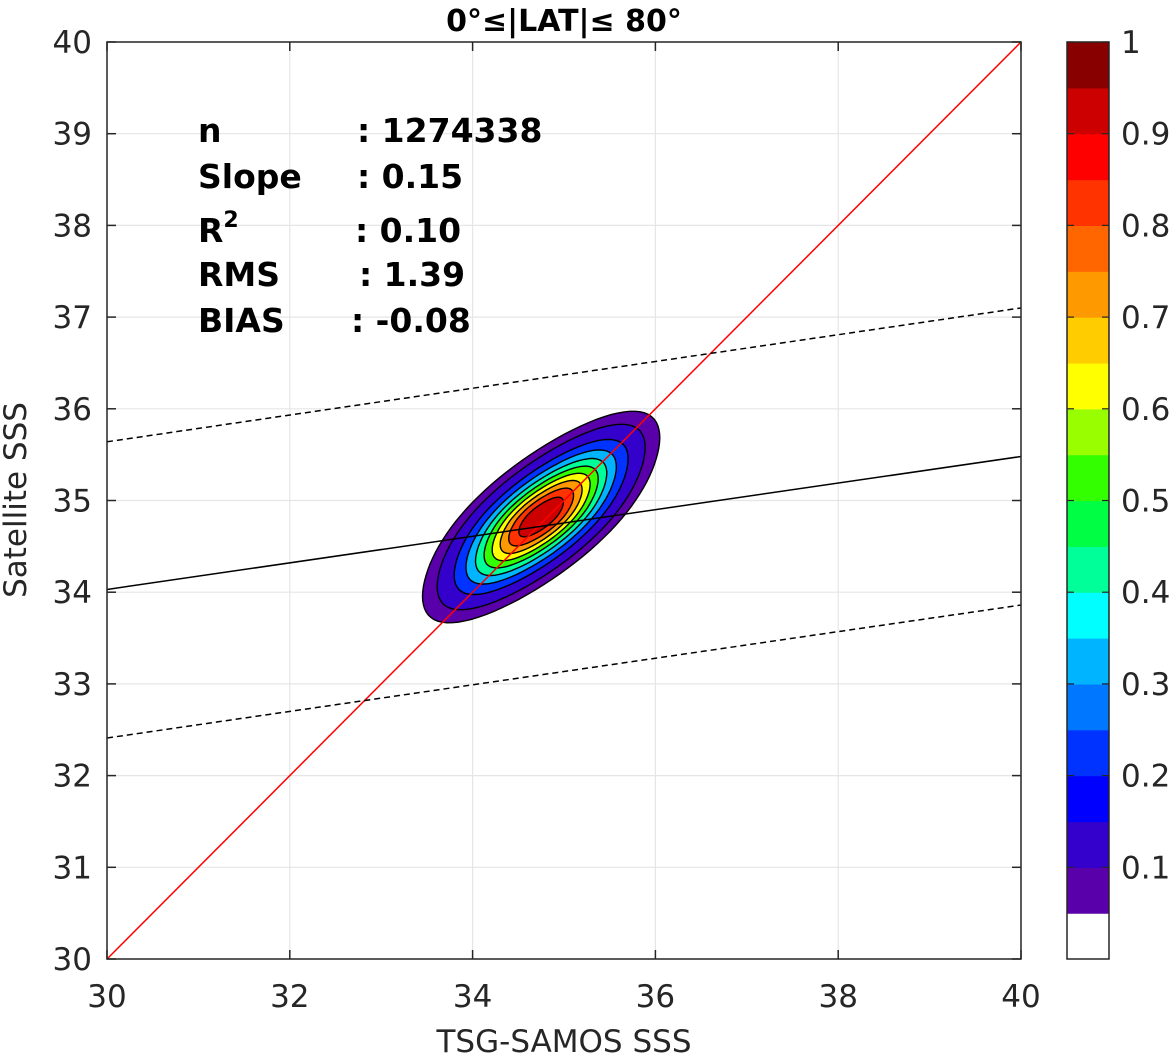  Describe the element at coordinates (106, 997) in the screenshot. I see `x-tick-label: 30` at that location.